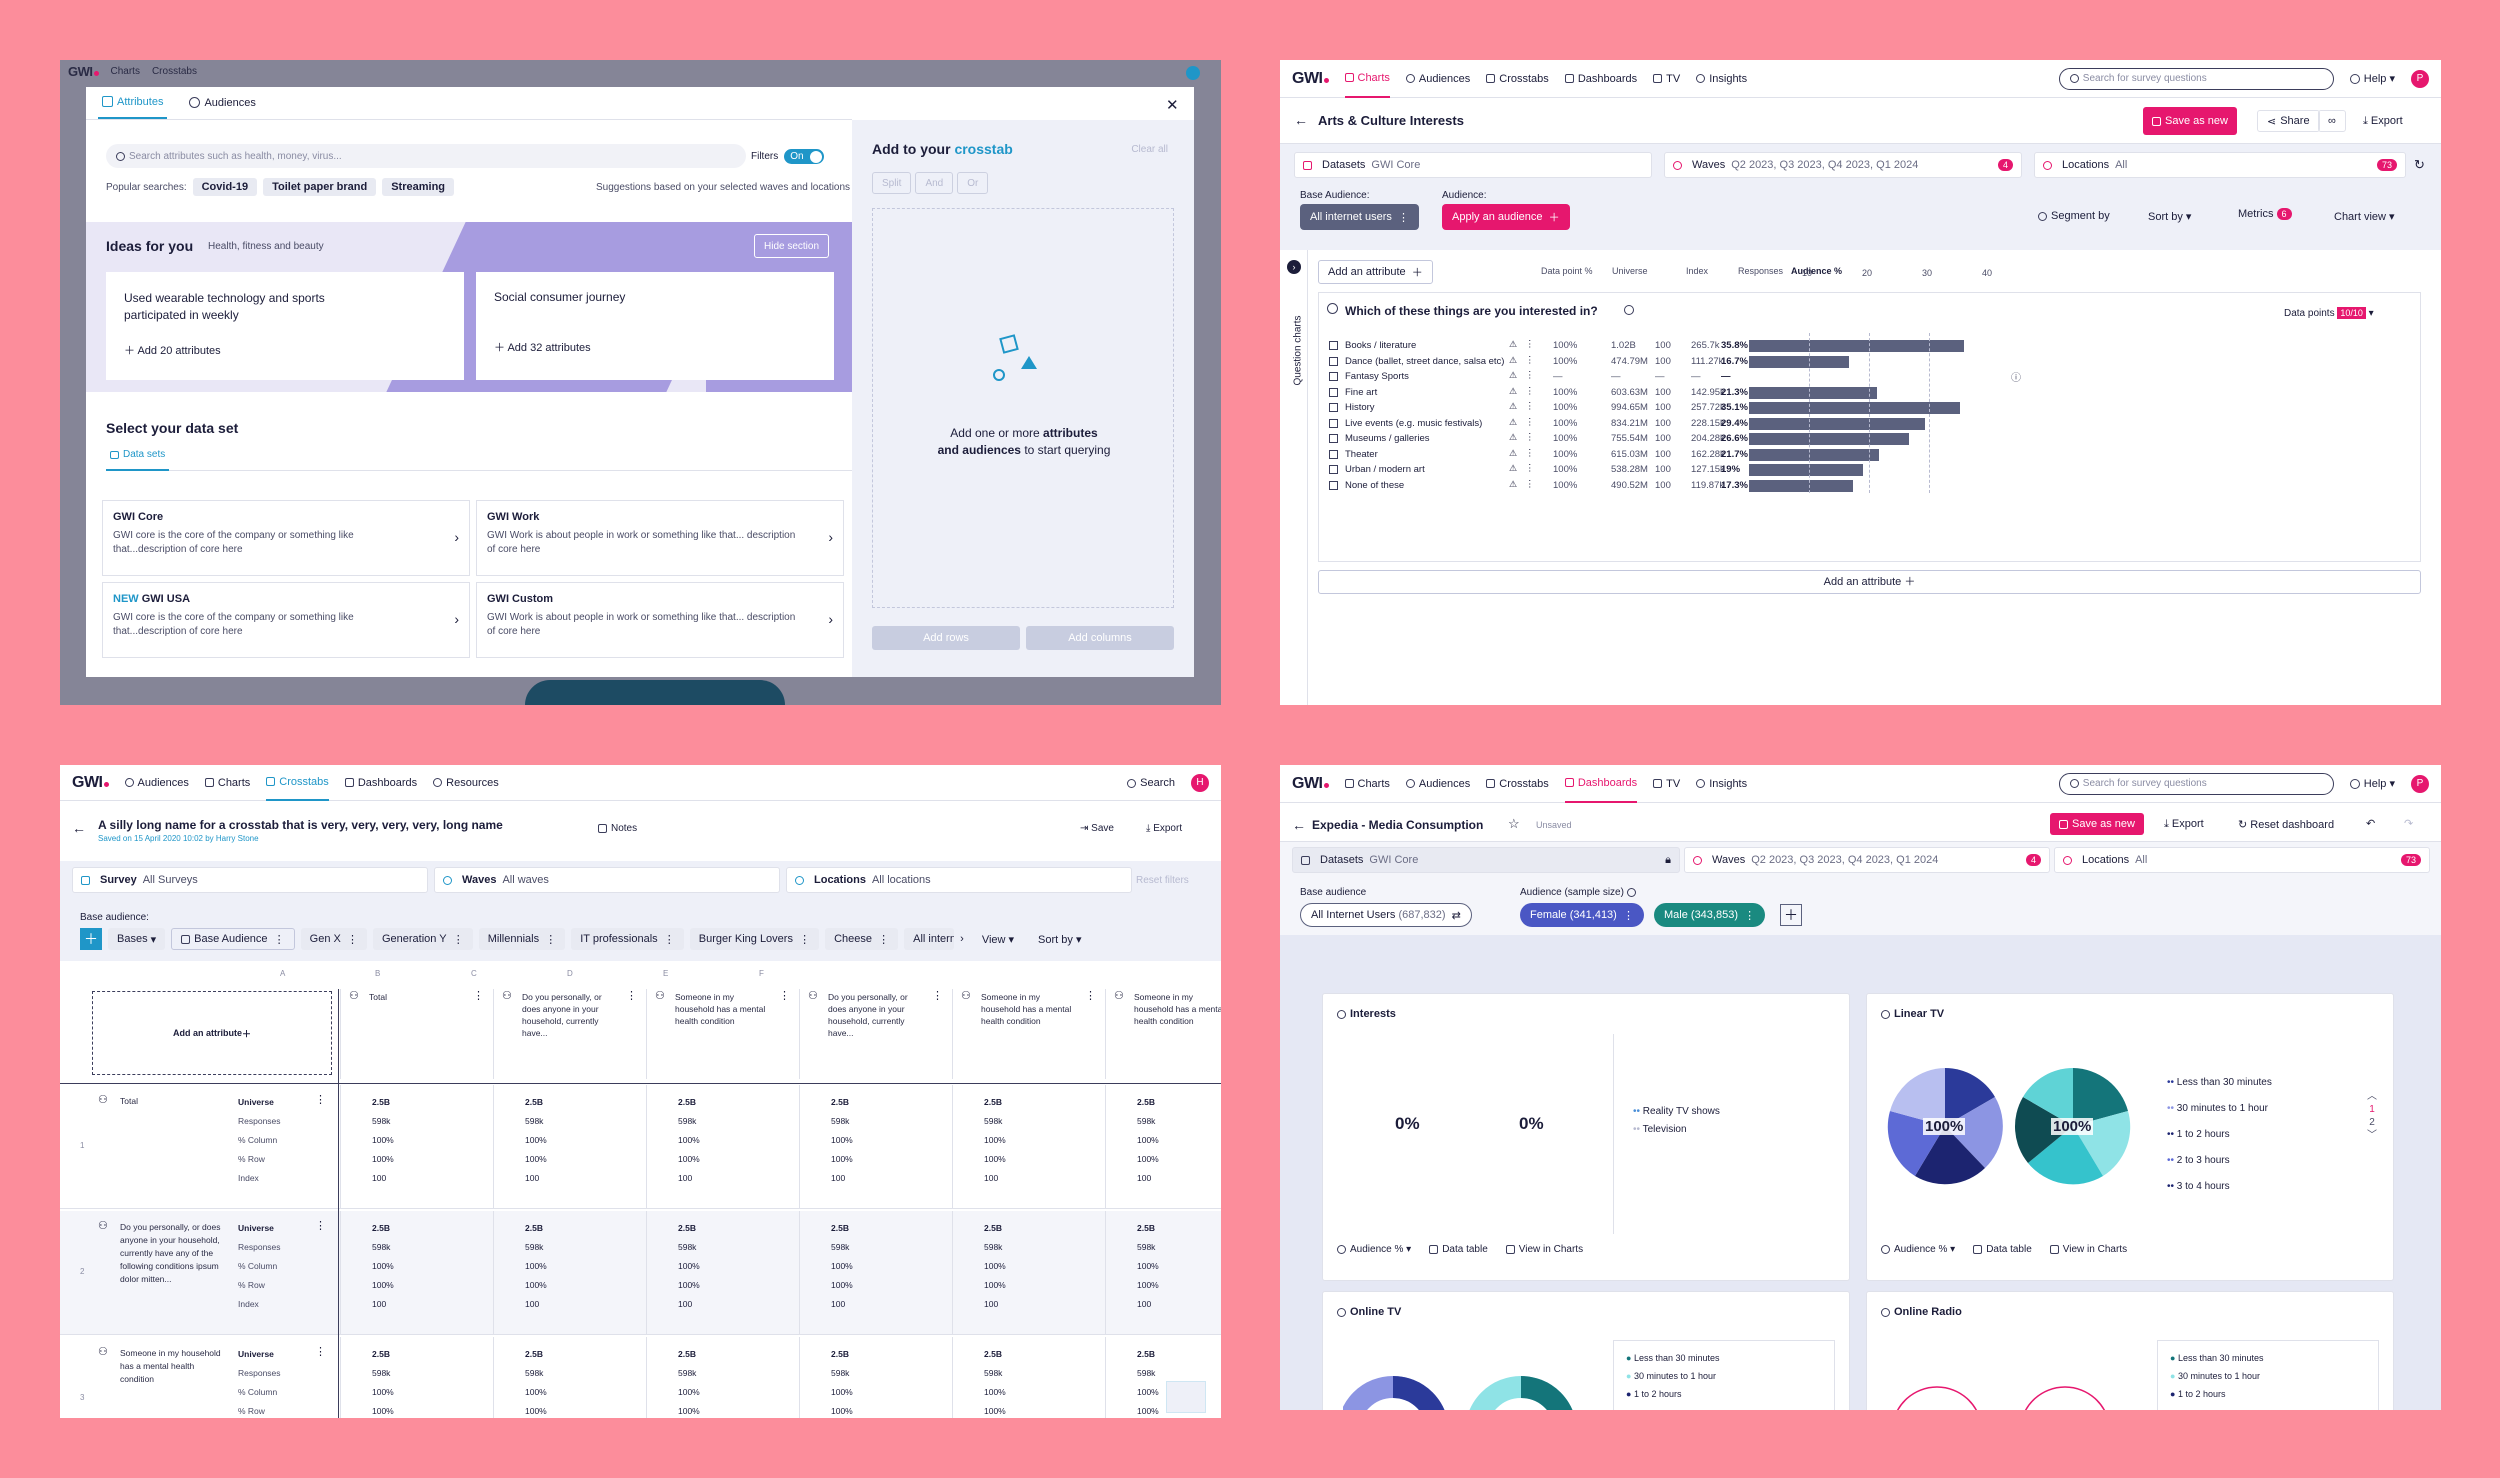 The height and width of the screenshot is (1478, 2500). What do you see at coordinates (129, 1101) in the screenshot?
I see `row-header-text: Total` at bounding box center [129, 1101].